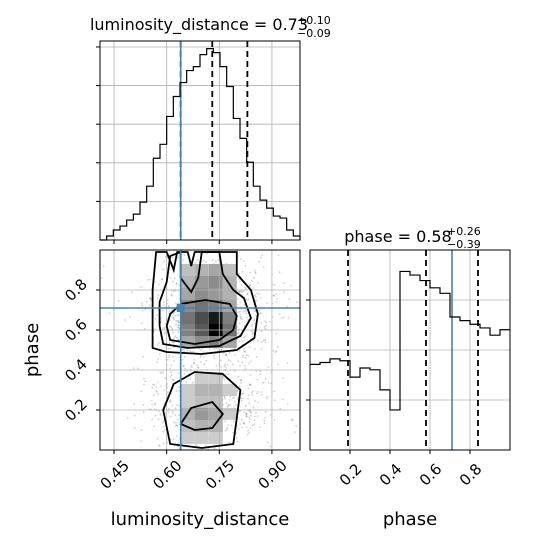 This screenshot has height=550, width=550. Describe the element at coordinates (434, 236) in the screenshot. I see `phase-title-median: 0.58` at that location.